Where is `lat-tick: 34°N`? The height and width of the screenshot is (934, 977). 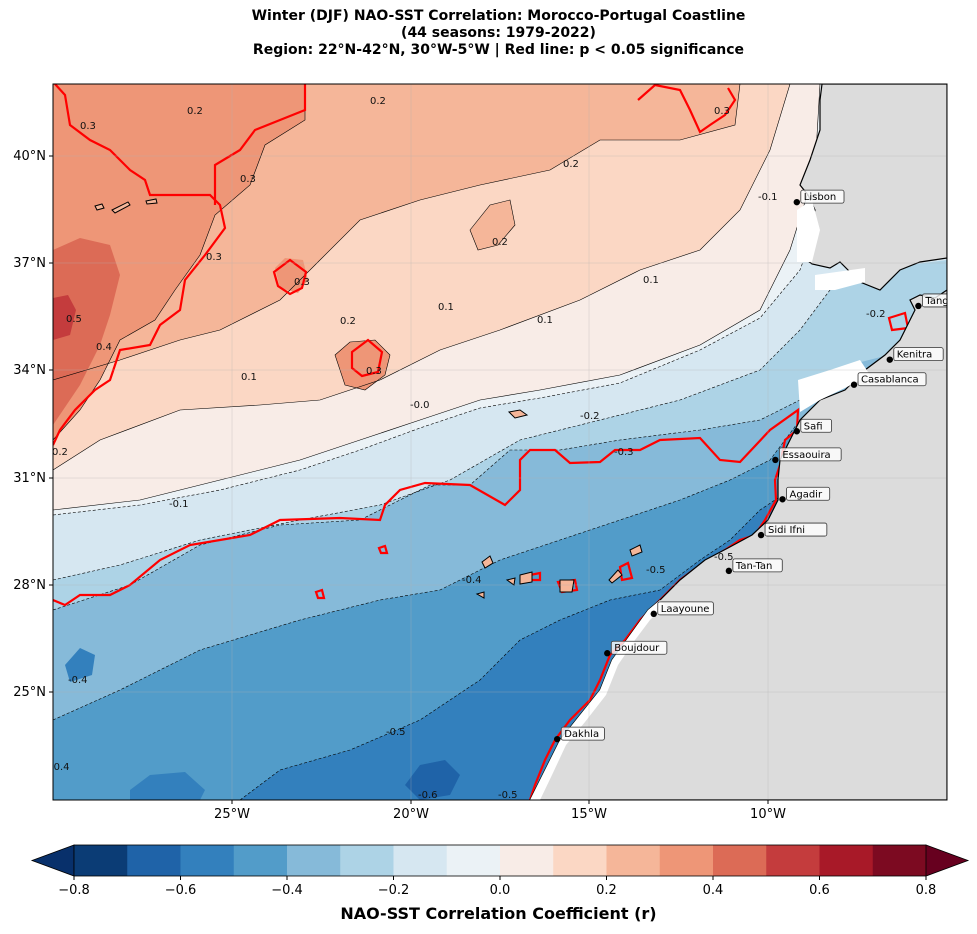 lat-tick: 34°N is located at coordinates (29, 370).